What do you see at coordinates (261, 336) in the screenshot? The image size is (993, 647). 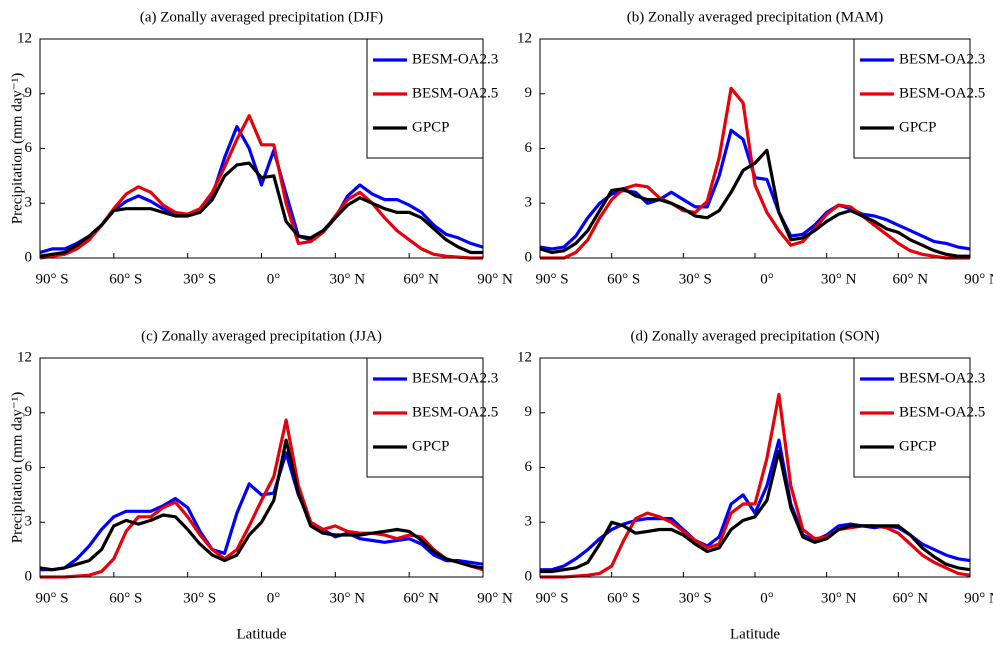 I see `panel-title: (c) Zonally averaged precipitation (JJA)` at bounding box center [261, 336].